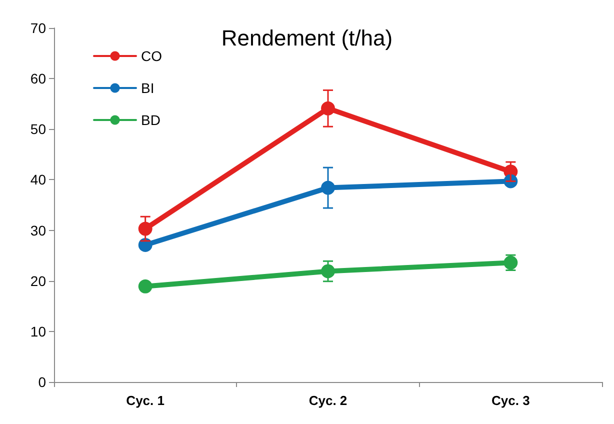 This screenshot has height=424, width=614. What do you see at coordinates (38, 280) in the screenshot?
I see `y-tick-label: 20` at bounding box center [38, 280].